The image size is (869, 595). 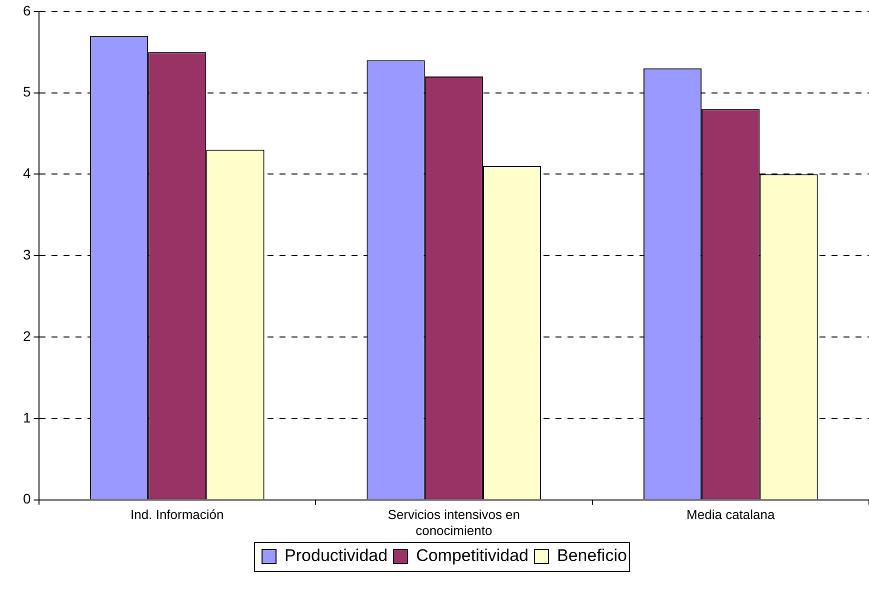 What do you see at coordinates (336, 556) in the screenshot?
I see `legend-label: Productividad` at bounding box center [336, 556].